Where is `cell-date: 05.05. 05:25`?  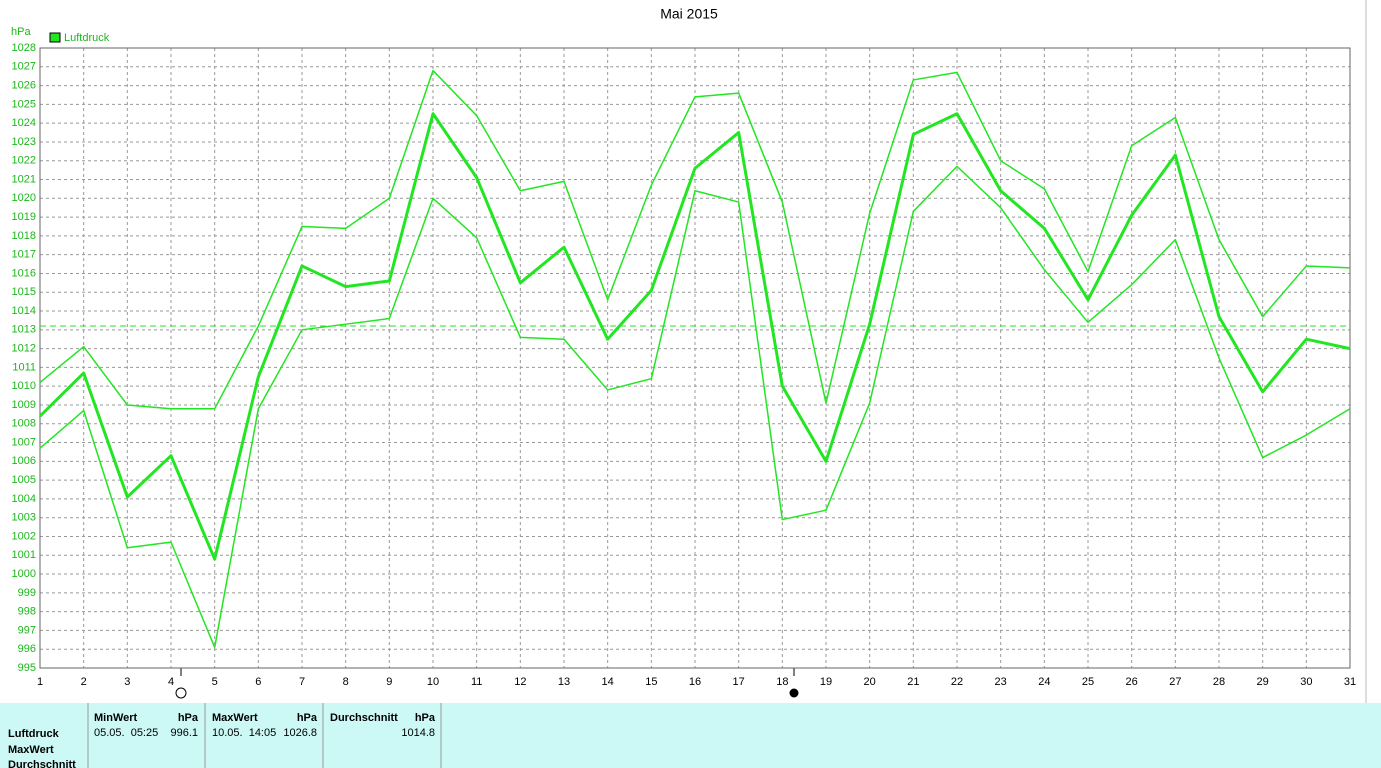
cell-date: 05.05. 05:25 is located at coordinates (126, 733).